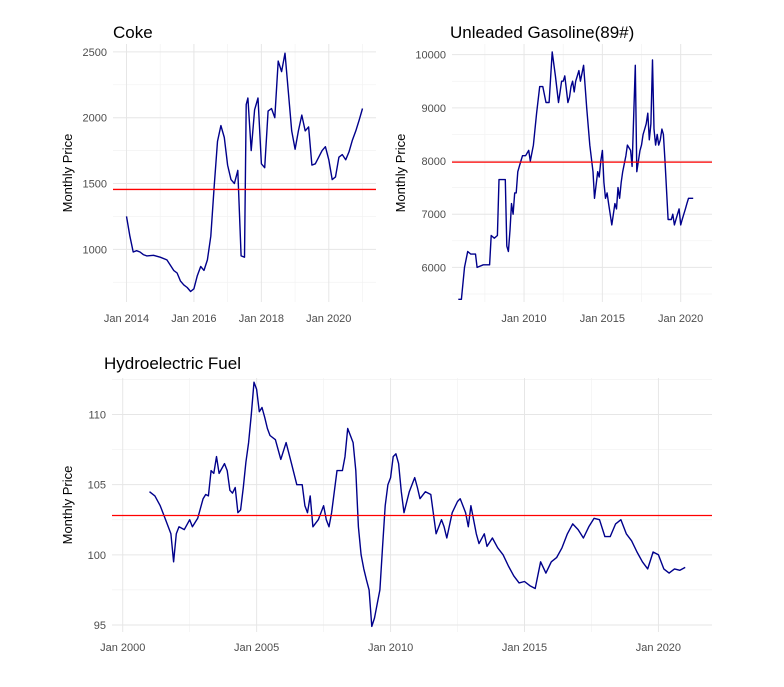 The height and width of the screenshot is (687, 784). I want to click on series-line-coke, so click(244, 172).